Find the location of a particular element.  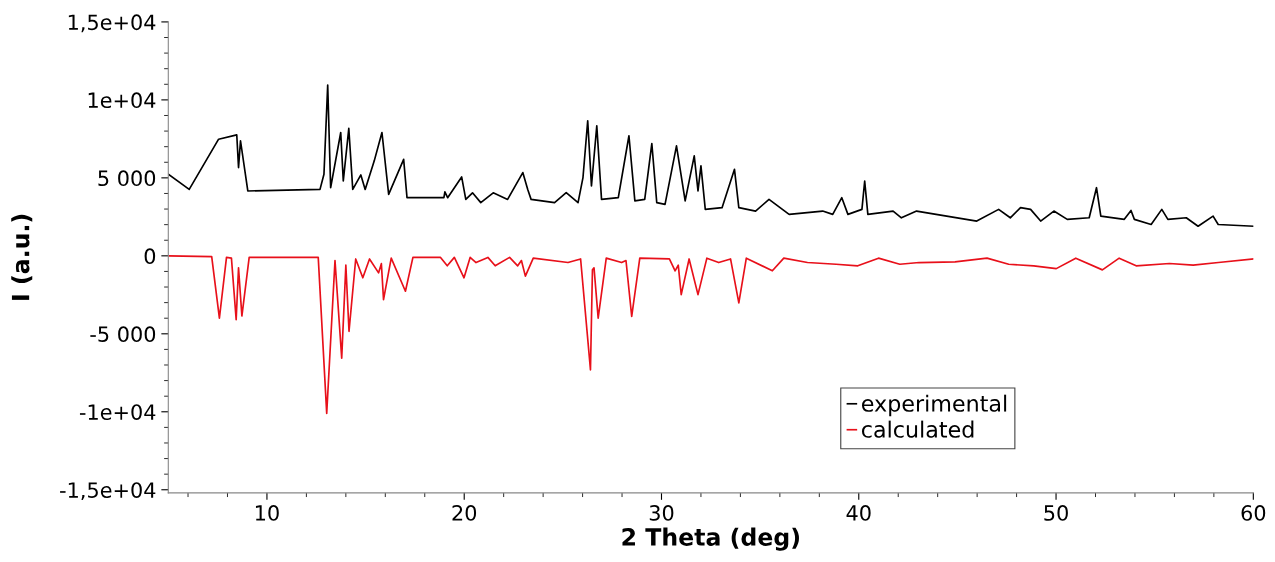

x-axis-title: 2 Theta (deg) is located at coordinates (710, 539).